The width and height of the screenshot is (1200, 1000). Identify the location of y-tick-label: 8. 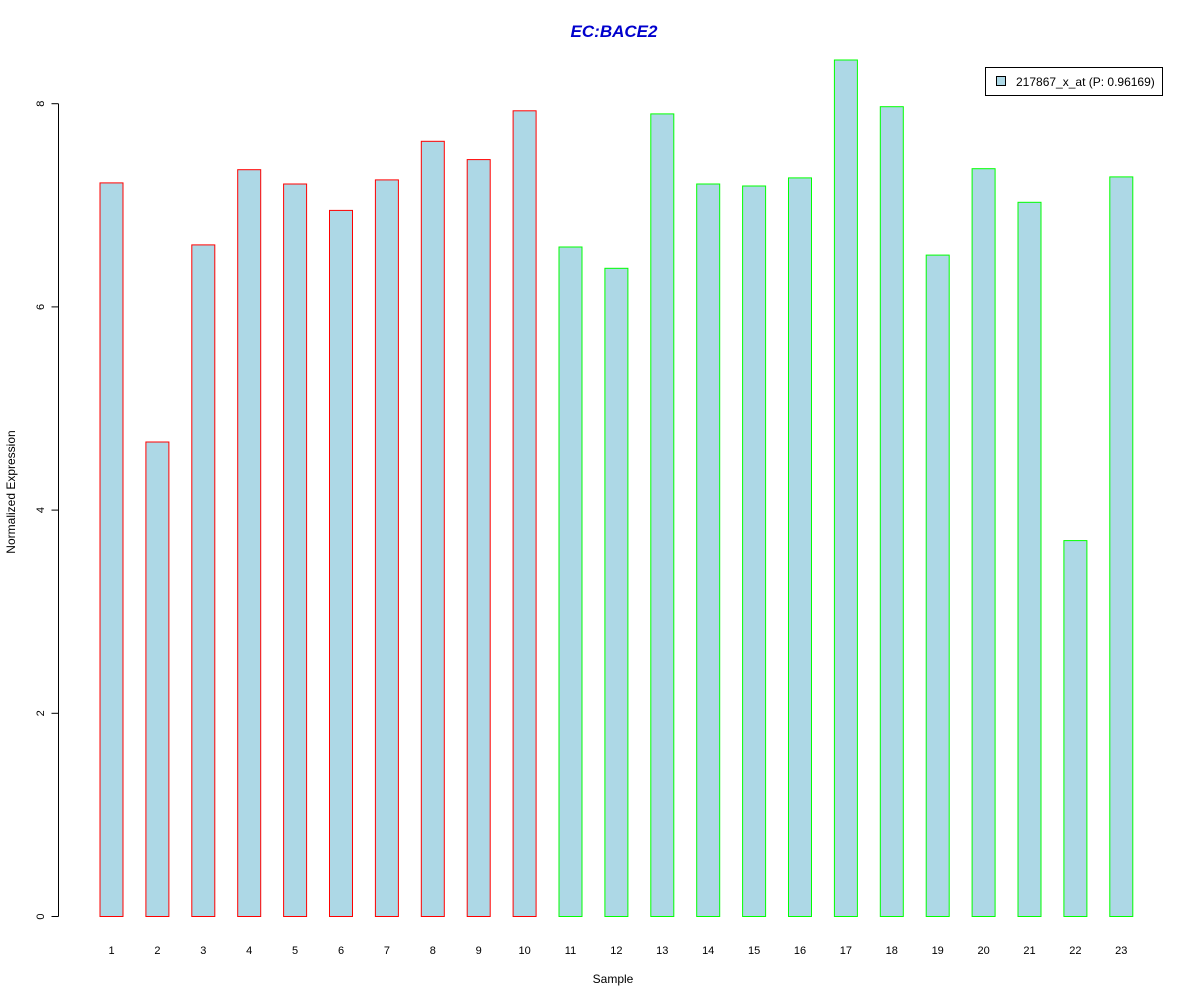
(41, 104).